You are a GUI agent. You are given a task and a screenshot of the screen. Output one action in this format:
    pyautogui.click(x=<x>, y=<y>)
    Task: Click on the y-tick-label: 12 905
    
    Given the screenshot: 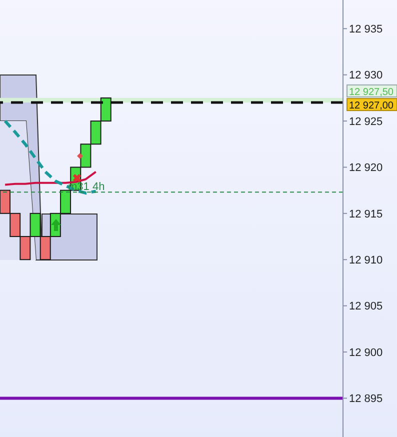 What is the action you would take?
    pyautogui.click(x=366, y=306)
    